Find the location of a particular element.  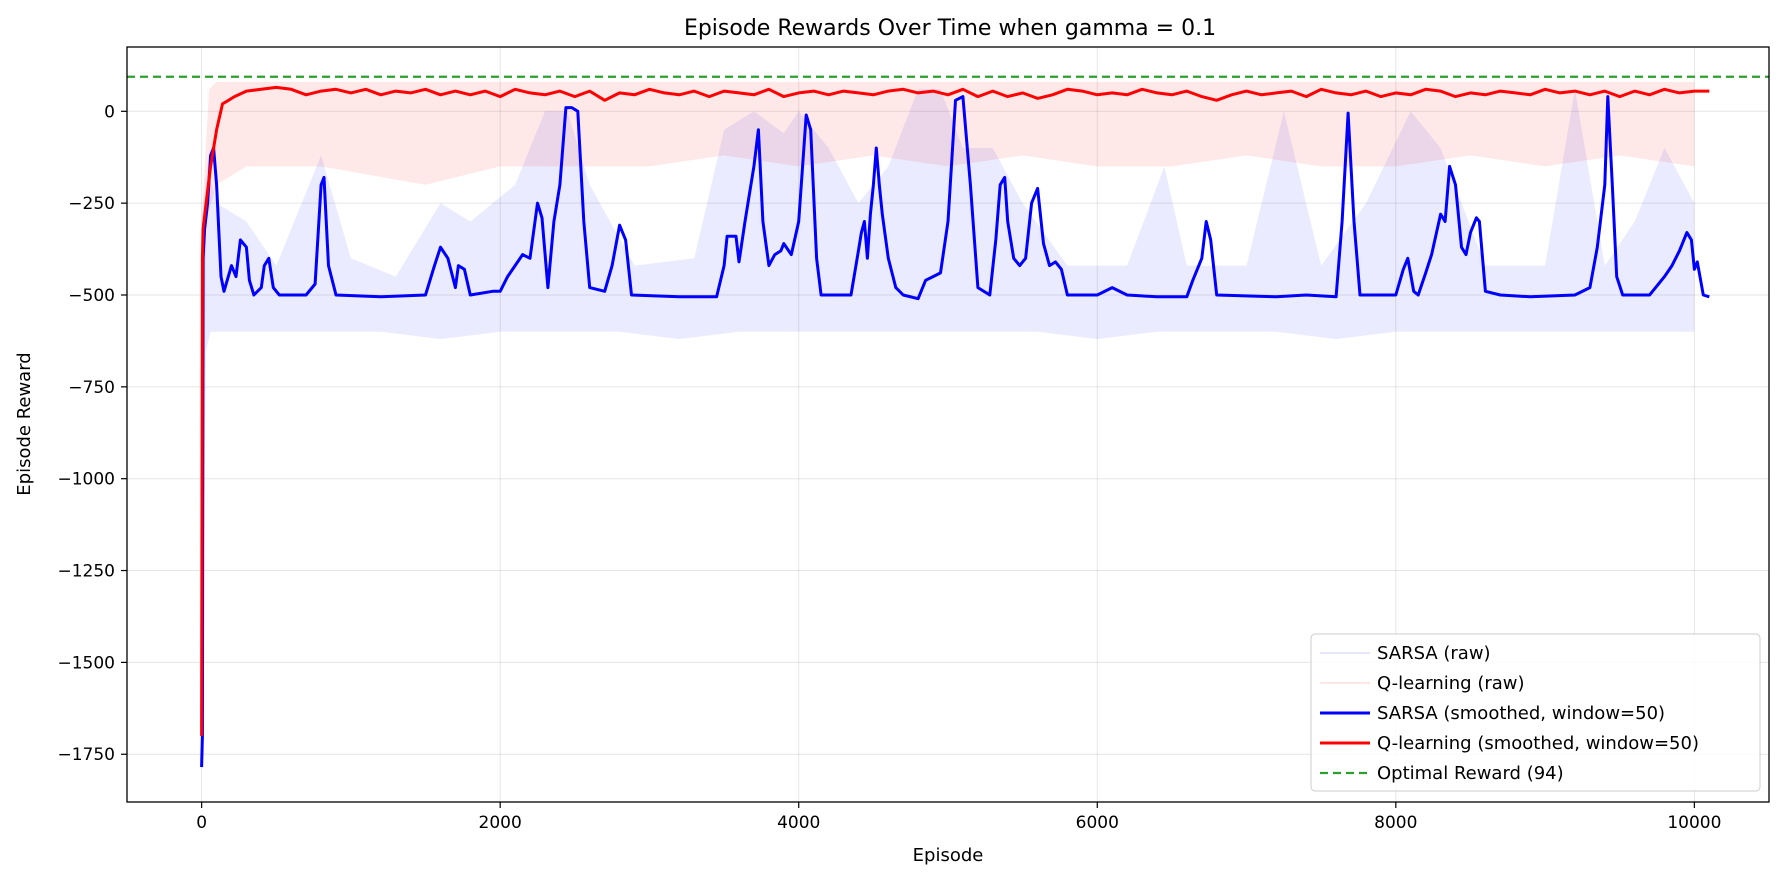

y-tick-label: −1000 is located at coordinates (86, 480).